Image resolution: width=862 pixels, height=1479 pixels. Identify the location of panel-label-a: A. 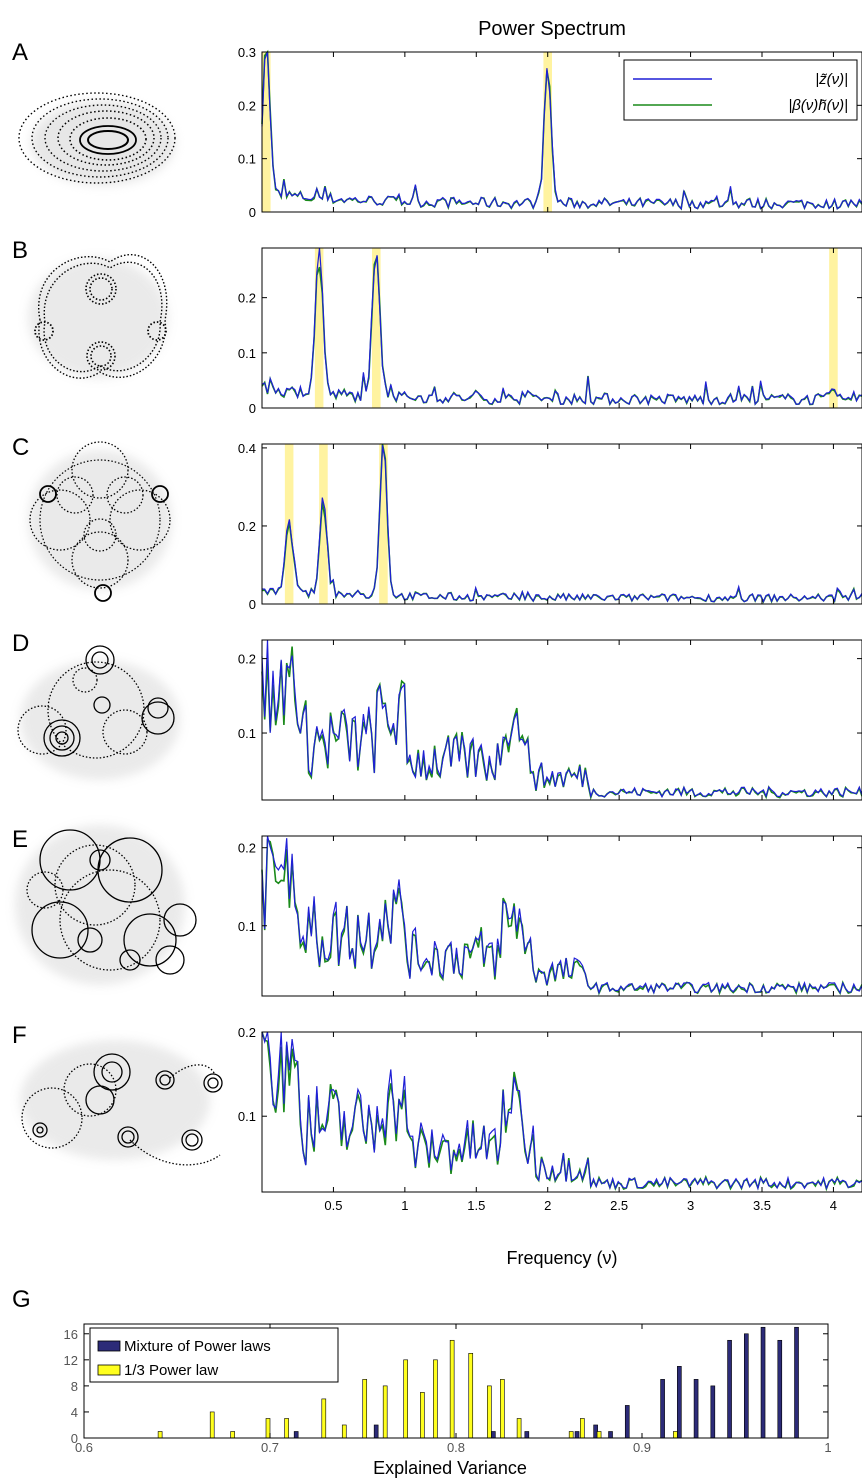
(20, 52).